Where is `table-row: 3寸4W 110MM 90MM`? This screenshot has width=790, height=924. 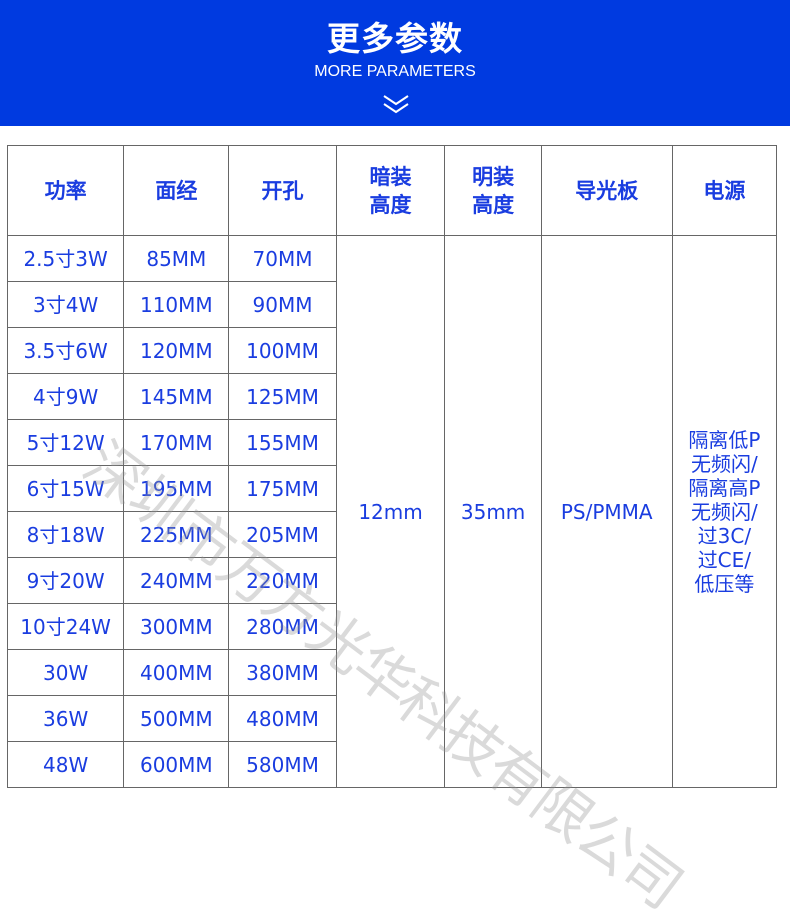 table-row: 3寸4W 110MM 90MM is located at coordinates (391, 304).